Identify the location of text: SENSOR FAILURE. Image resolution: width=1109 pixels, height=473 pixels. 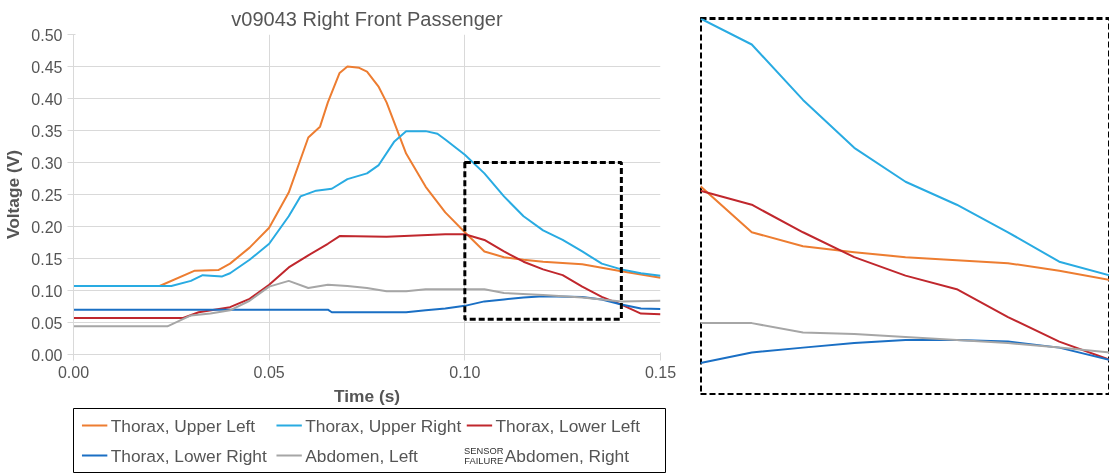
(483, 455).